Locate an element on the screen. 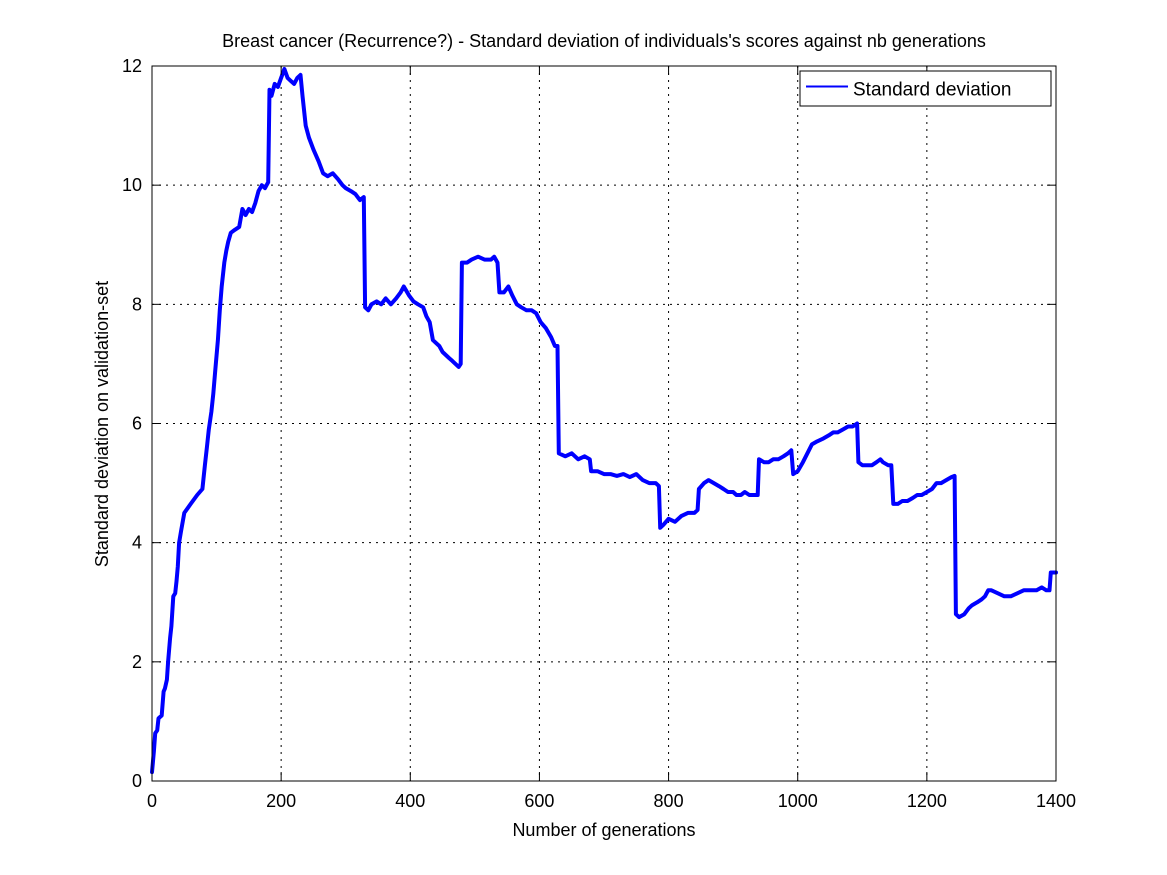 The height and width of the screenshot is (875, 1167). y-axis-label: Standard deviation on validation-set is located at coordinates (102, 424).